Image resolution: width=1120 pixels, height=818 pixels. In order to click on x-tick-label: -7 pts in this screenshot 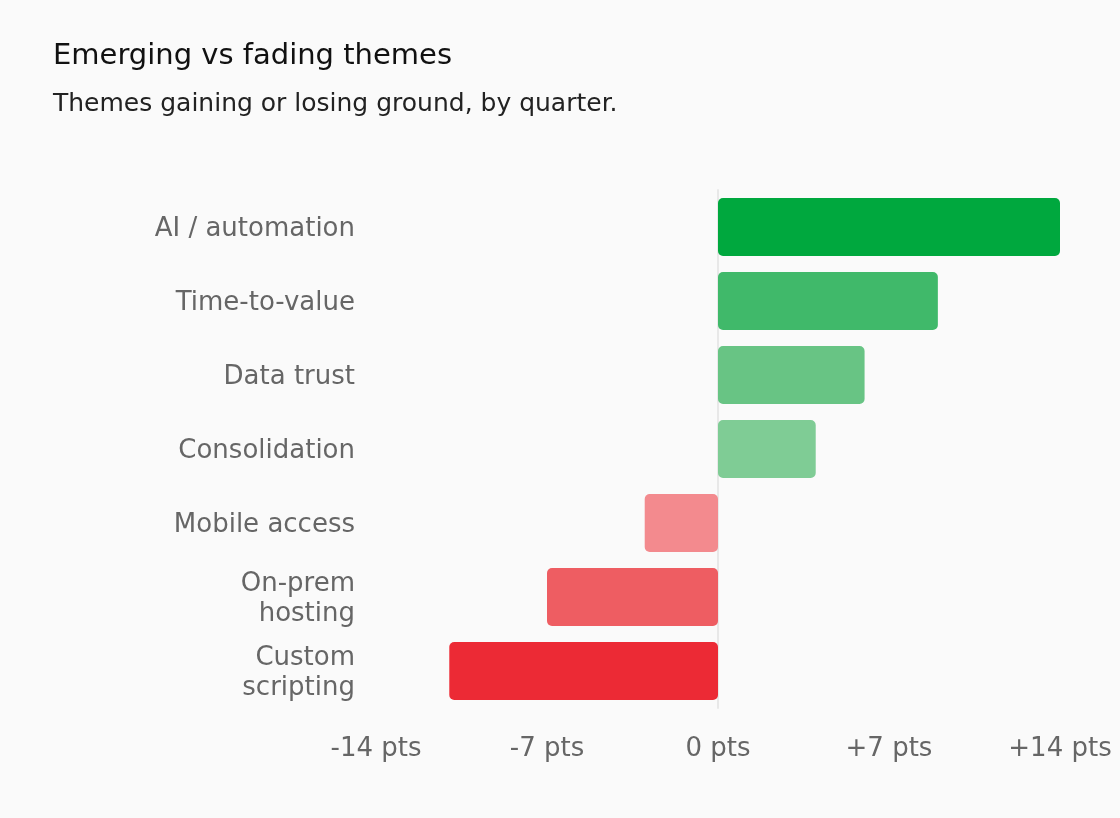, I will do `click(547, 747)`.